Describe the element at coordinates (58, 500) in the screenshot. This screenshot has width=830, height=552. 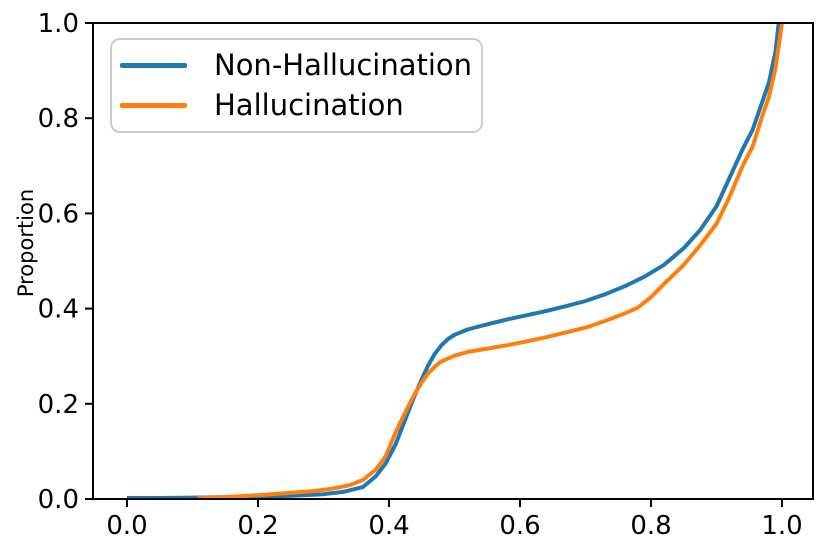
I see `y-tick-label: 0.0` at that location.